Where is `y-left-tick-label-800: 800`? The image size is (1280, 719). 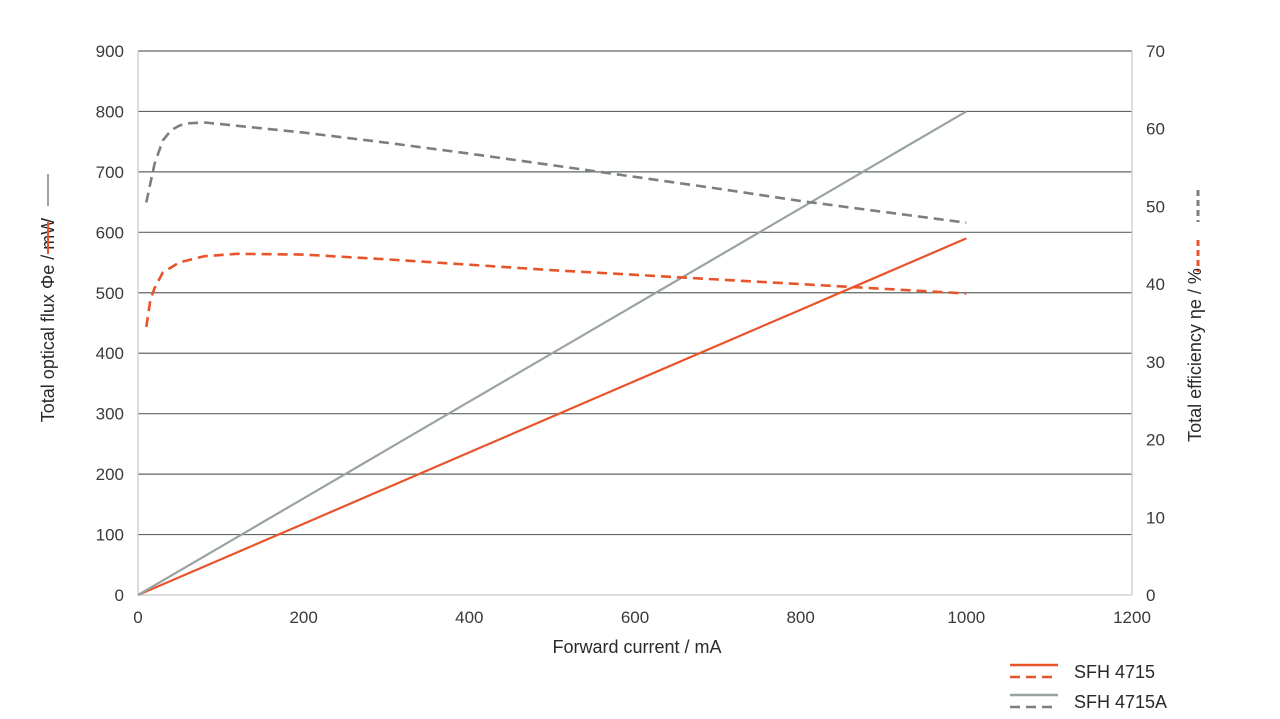
y-left-tick-label-800: 800 is located at coordinates (110, 111).